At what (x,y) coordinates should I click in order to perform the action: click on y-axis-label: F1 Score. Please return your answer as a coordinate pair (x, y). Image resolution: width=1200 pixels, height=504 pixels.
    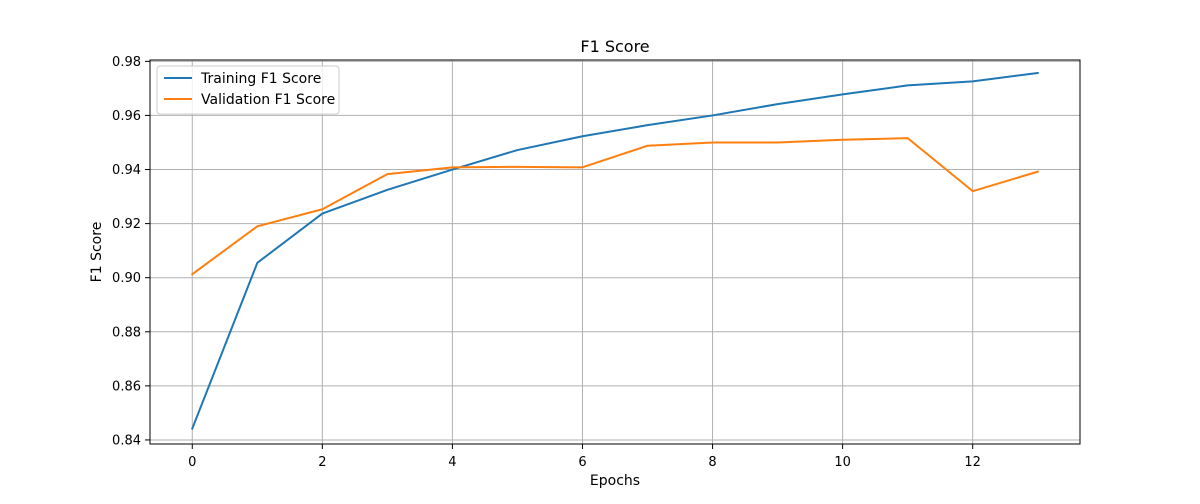
    Looking at the image, I should click on (97, 252).